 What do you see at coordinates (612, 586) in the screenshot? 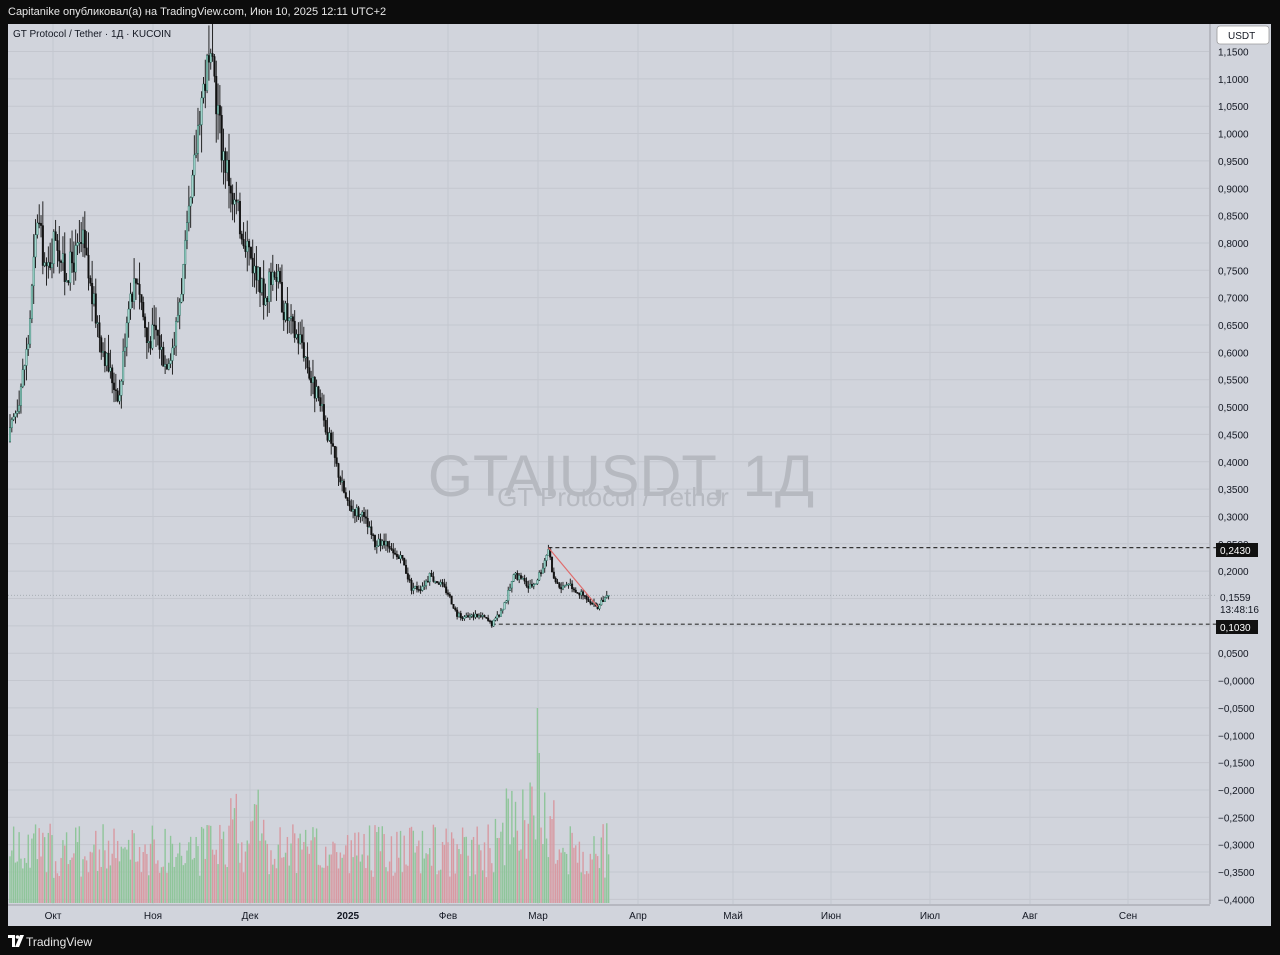
I see `horizontal-levels` at bounding box center [612, 586].